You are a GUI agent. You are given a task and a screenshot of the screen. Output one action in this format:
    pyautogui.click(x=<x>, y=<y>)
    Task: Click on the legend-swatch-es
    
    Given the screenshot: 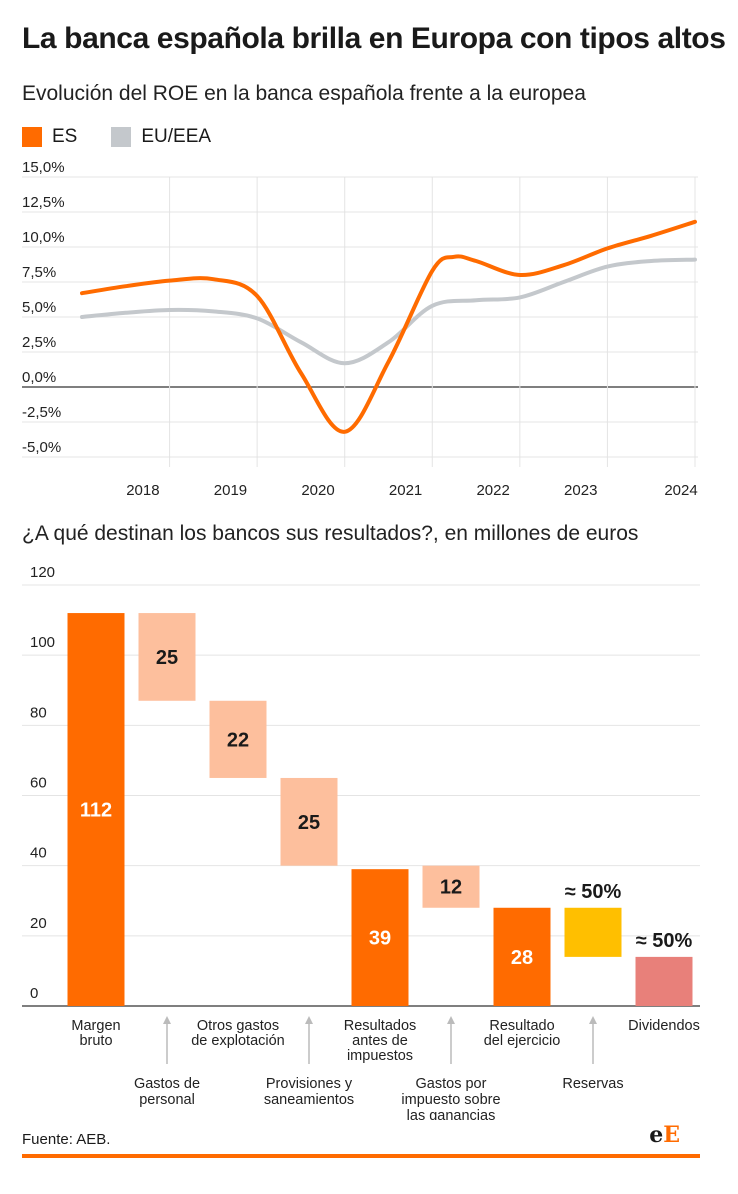 What is the action you would take?
    pyautogui.click(x=32, y=137)
    